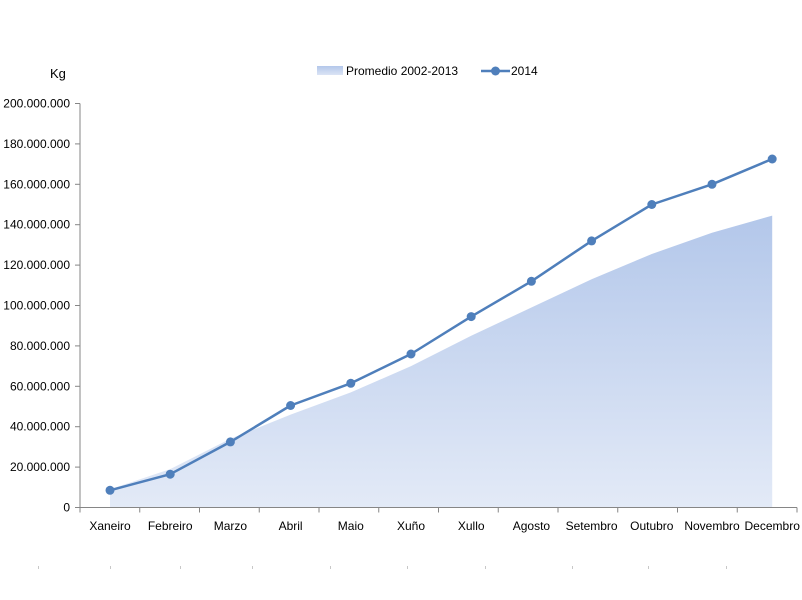  I want to click on y-tick-label: 80.000.000, so click(40, 346).